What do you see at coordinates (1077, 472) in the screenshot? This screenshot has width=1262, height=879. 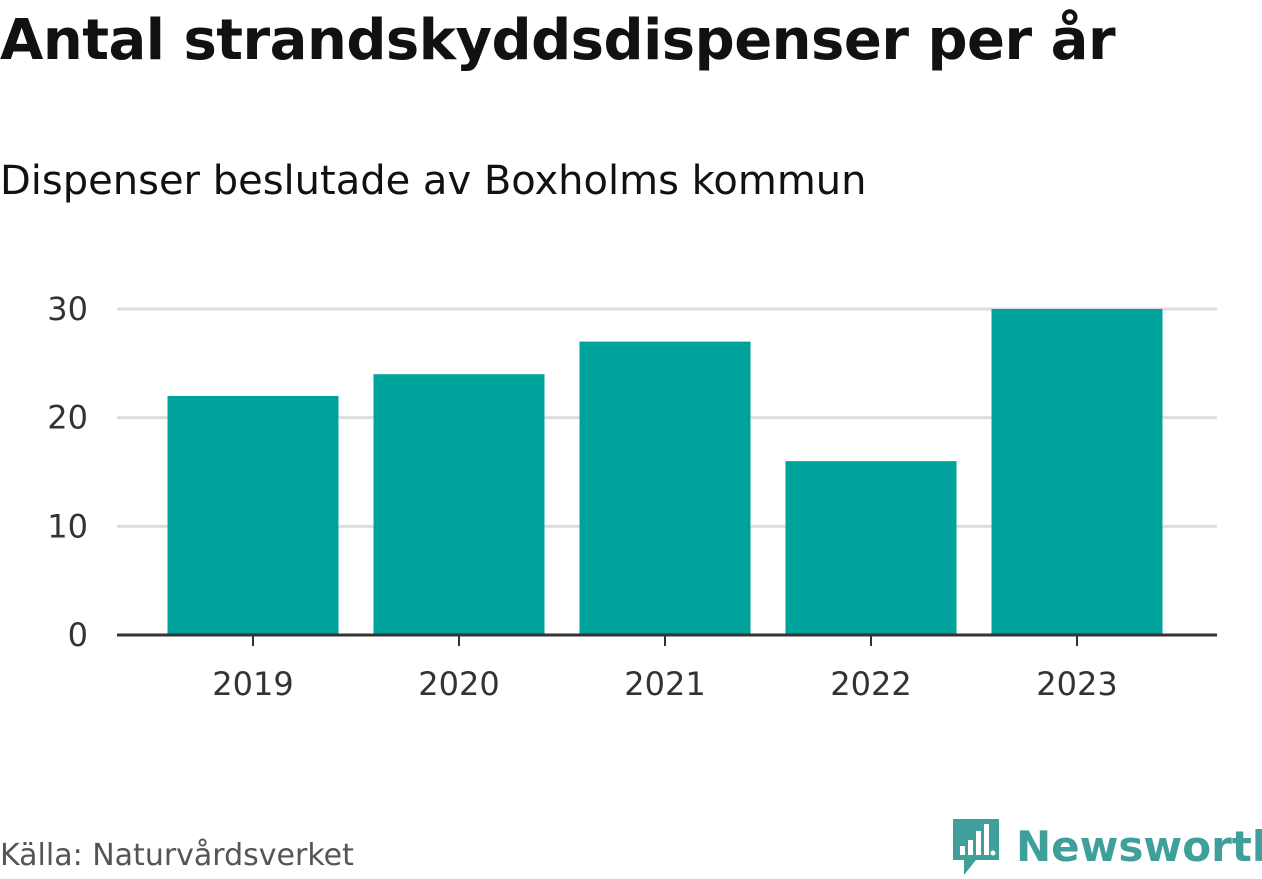 I see `bar-2023` at bounding box center [1077, 472].